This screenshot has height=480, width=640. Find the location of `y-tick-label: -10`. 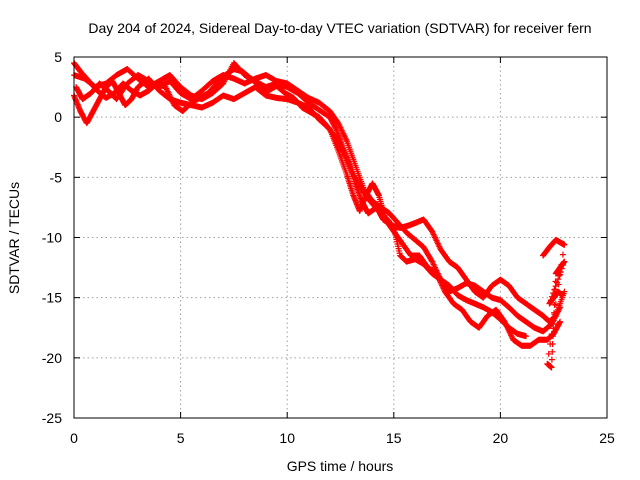

y-tick-label: -10 is located at coordinates (52, 238).